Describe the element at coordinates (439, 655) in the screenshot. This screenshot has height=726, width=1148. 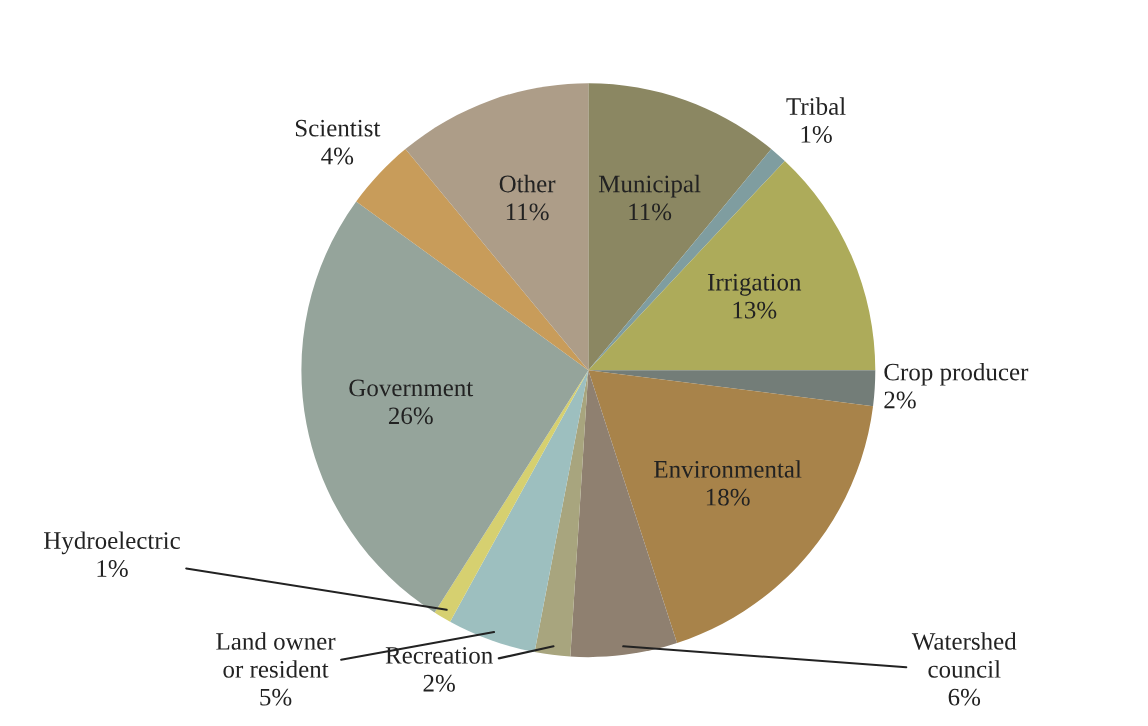
I see `slice-label: Recreation` at that location.